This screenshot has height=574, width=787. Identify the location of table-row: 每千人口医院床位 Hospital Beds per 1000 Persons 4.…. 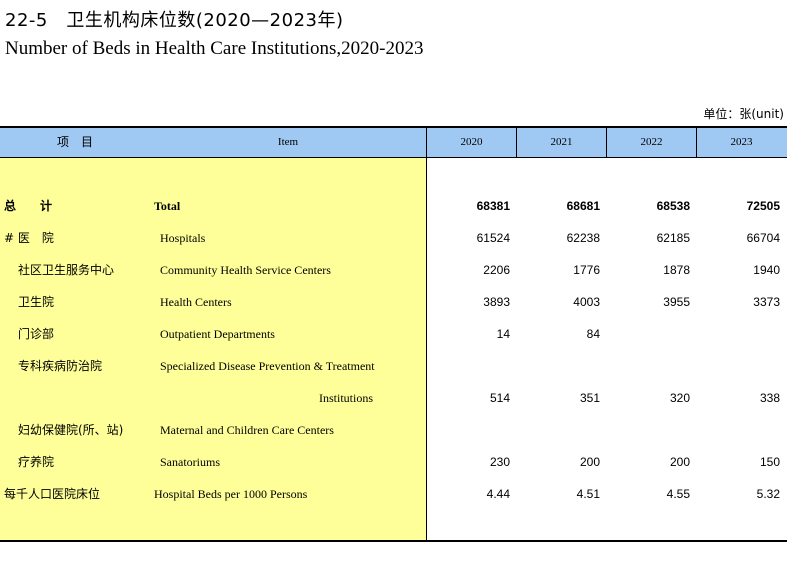
(393, 494).